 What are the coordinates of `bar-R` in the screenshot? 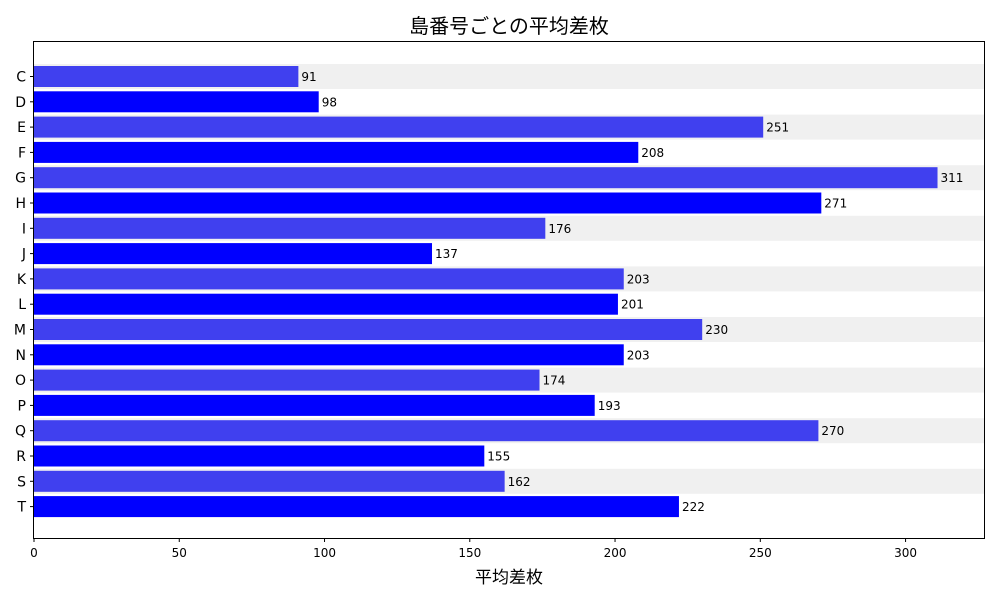 It's located at (259, 456).